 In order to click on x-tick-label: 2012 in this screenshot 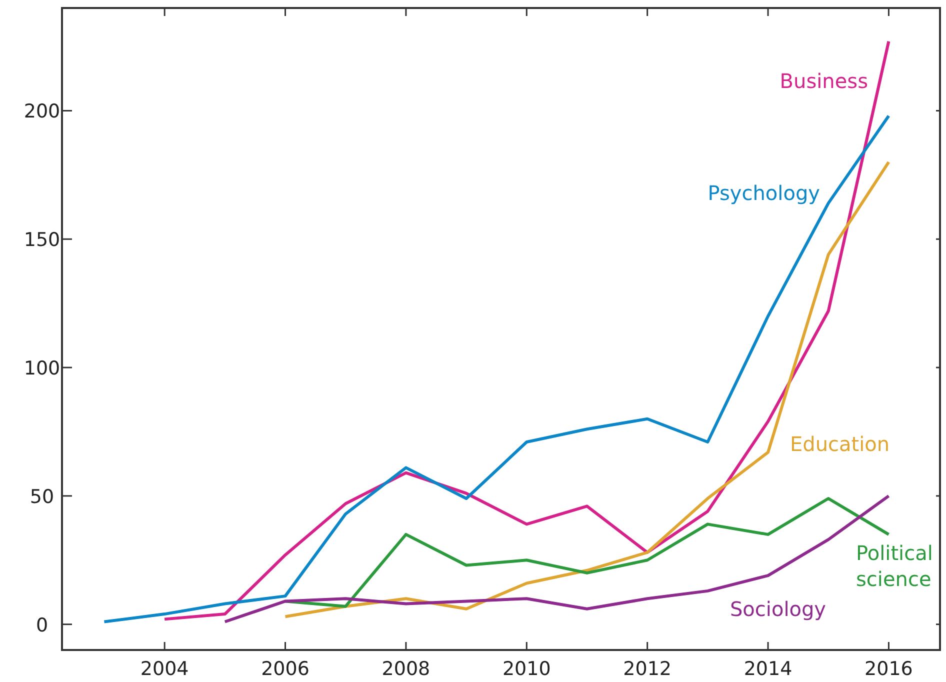, I will do `click(647, 669)`.